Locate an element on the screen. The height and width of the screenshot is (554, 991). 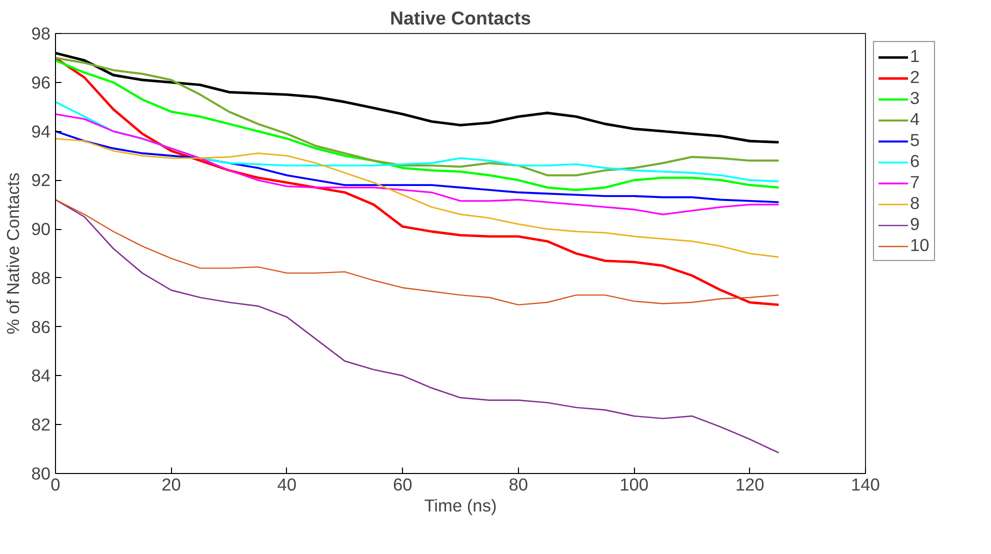
y-tick-label: 98 is located at coordinates (41, 34).